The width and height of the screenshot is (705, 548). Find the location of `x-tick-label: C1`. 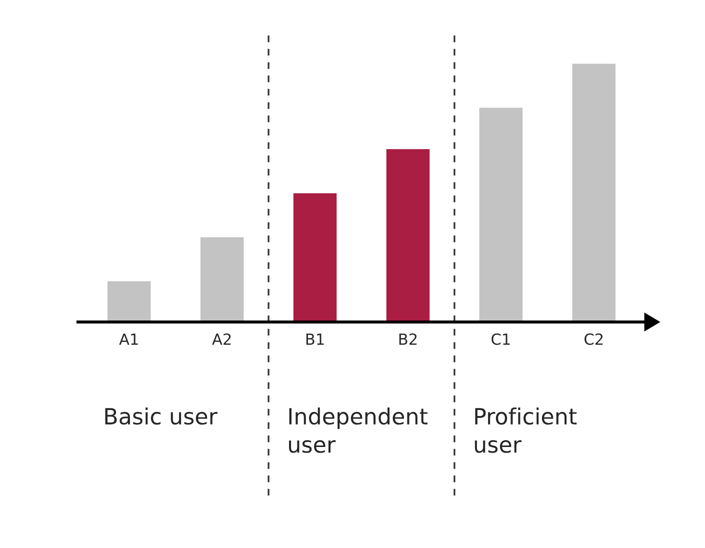

x-tick-label: C1 is located at coordinates (501, 339).